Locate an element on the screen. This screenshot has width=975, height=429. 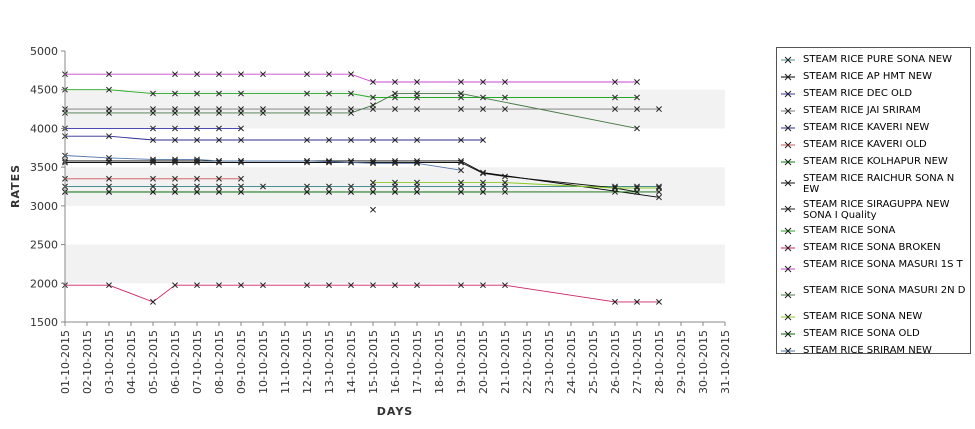
y-tick-label: 1500 is located at coordinates (44, 322).